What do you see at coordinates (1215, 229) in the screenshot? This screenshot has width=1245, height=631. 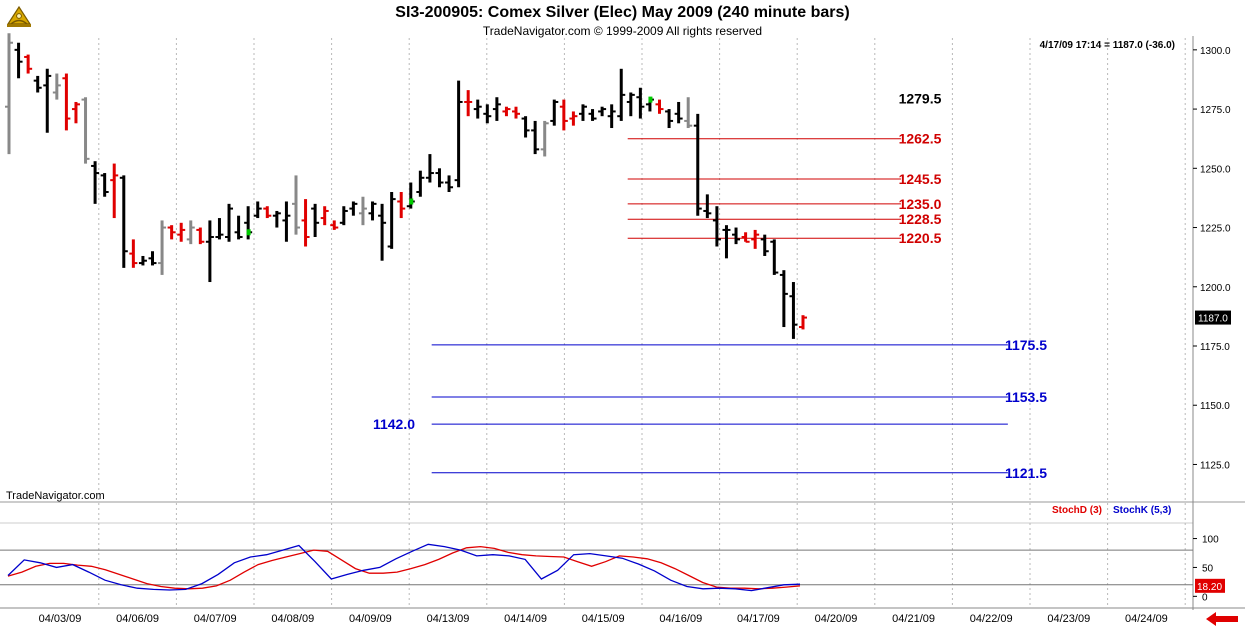 I see `y-tick-label: 1225.0` at bounding box center [1215, 229].